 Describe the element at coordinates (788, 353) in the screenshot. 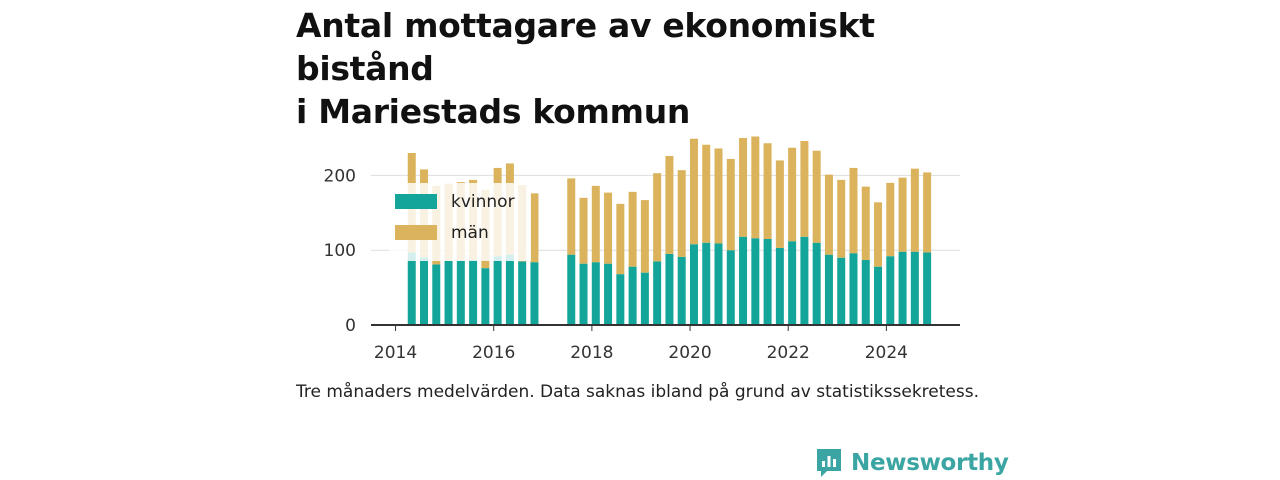

I see `x-tick-label: 2022` at that location.